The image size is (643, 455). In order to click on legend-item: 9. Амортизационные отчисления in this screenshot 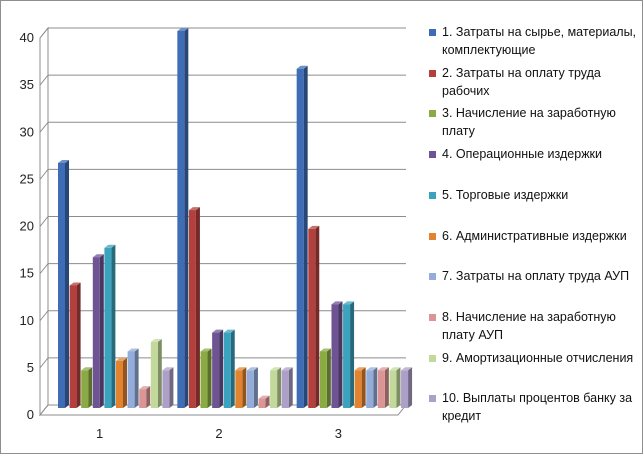, I will do `click(535, 358)`.